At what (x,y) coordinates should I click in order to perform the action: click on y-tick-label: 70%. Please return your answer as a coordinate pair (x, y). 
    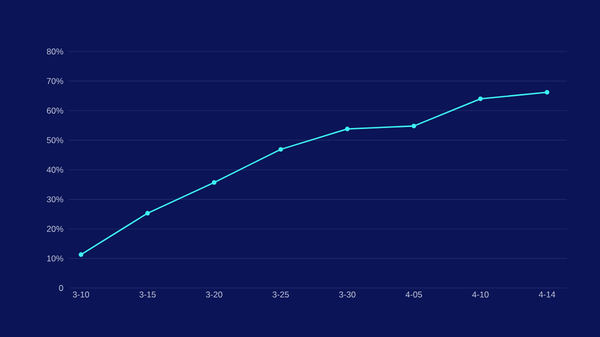
    Looking at the image, I should click on (55, 81).